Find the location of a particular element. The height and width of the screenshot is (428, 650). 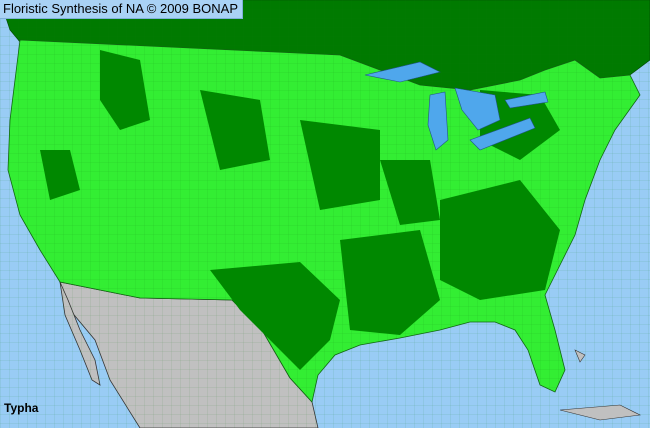

map-title: Floristic Synthesis of NA © 2009 BONAP is located at coordinates (122, 9).